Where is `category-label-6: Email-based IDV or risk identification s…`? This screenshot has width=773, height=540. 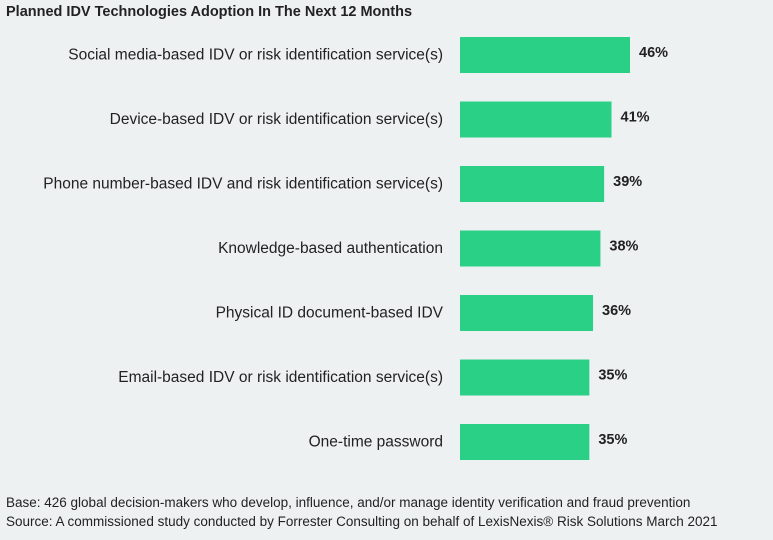
category-label-6: Email-based IDV or risk identification s… is located at coordinates (280, 377).